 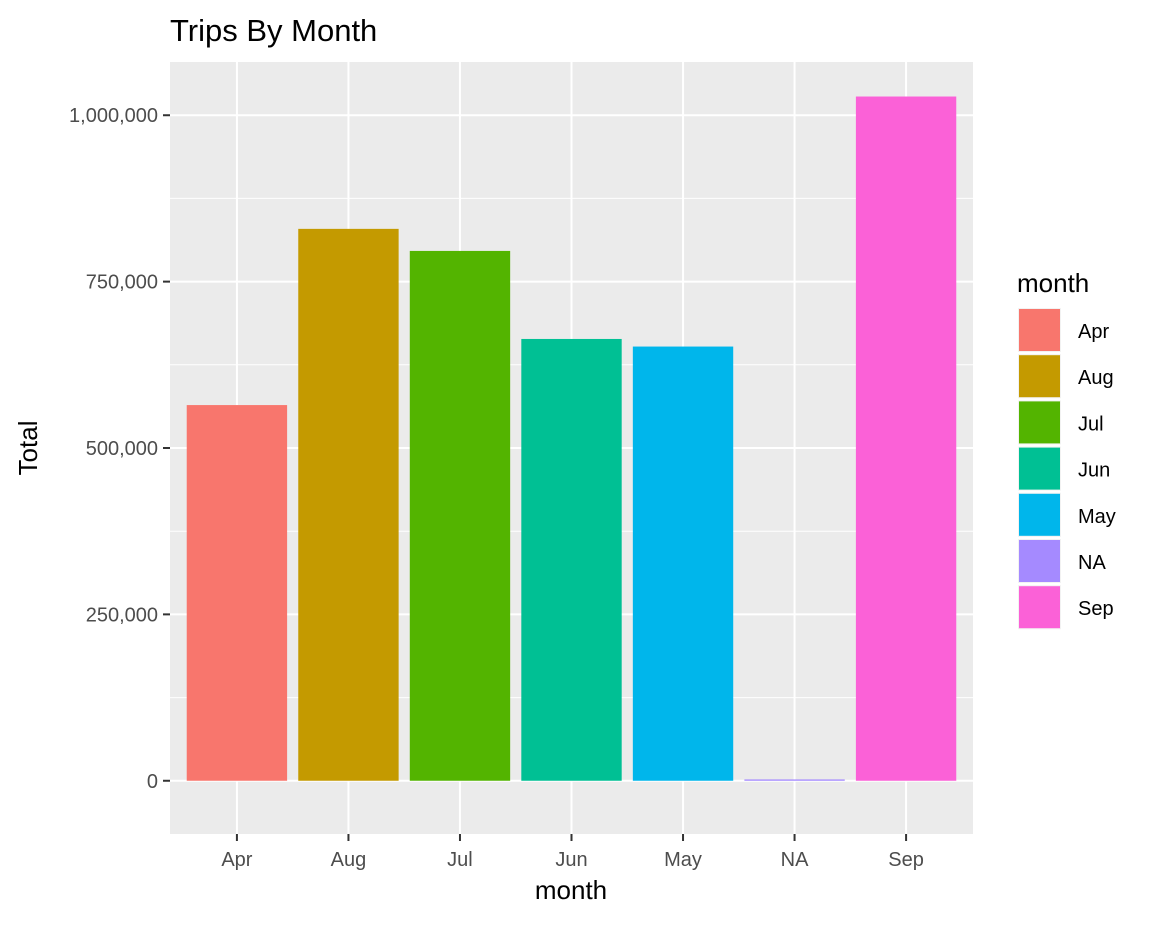 I want to click on x-tick-label: Jun, so click(x=571, y=860).